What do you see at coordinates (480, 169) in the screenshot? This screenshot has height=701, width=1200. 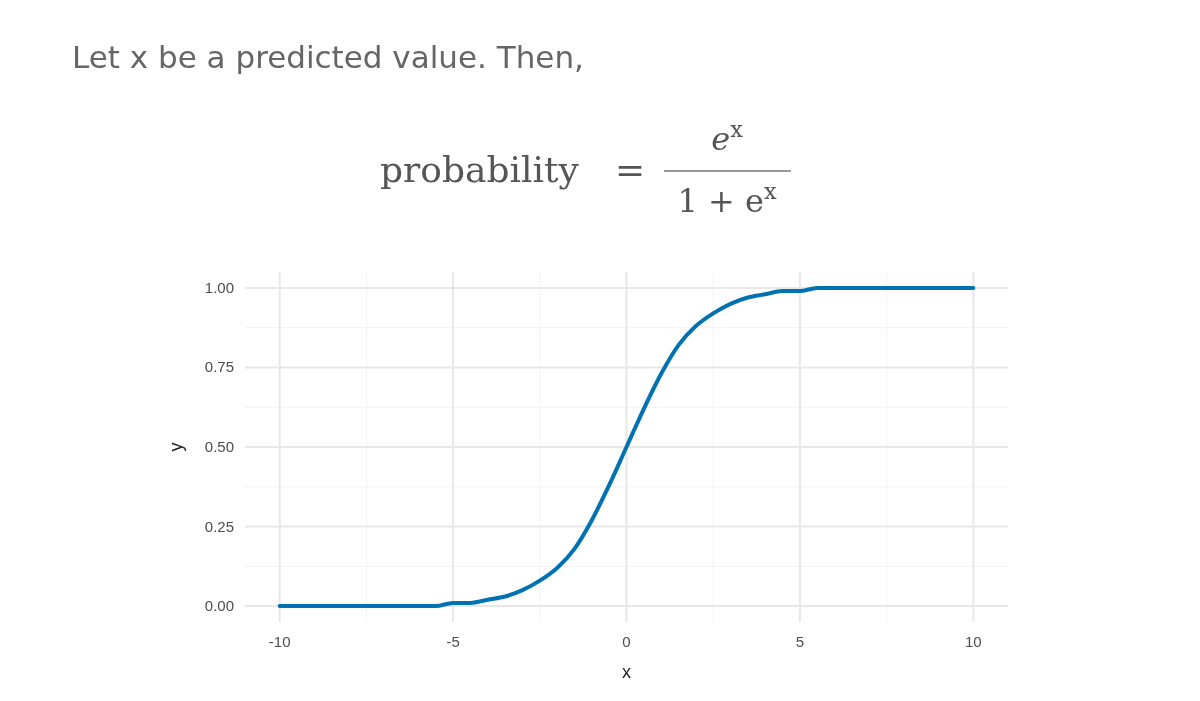 I see `text: probability` at bounding box center [480, 169].